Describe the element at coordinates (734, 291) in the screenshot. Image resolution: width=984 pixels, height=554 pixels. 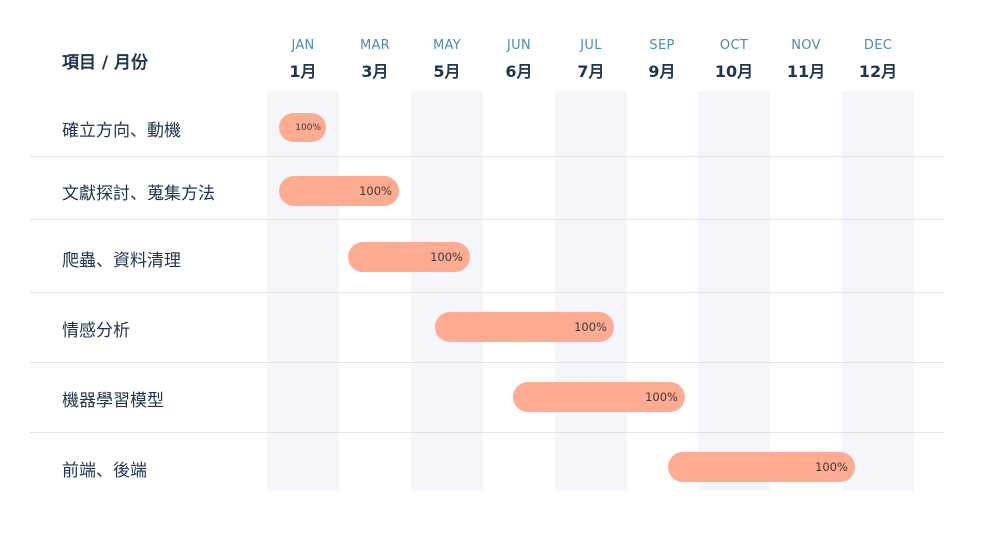
I see `column-band-oct` at that location.